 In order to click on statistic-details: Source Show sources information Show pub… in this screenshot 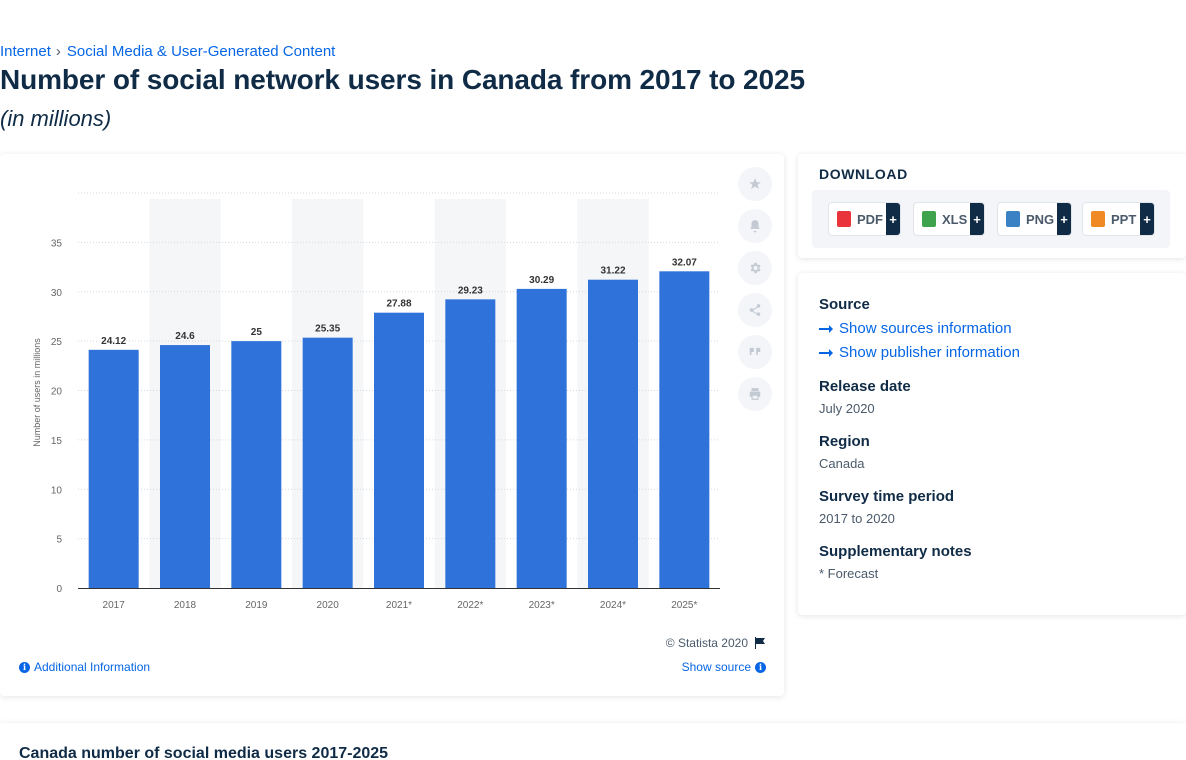, I will do `click(992, 444)`.